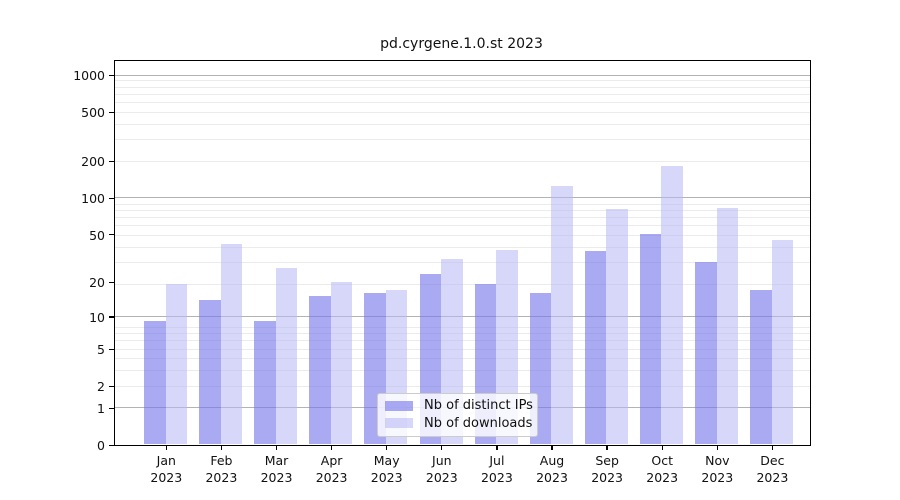 Image resolution: width=900 pixels, height=500 pixels. Describe the element at coordinates (717, 468) in the screenshot. I see `x-tick-label-nov: Nov 2023` at that location.